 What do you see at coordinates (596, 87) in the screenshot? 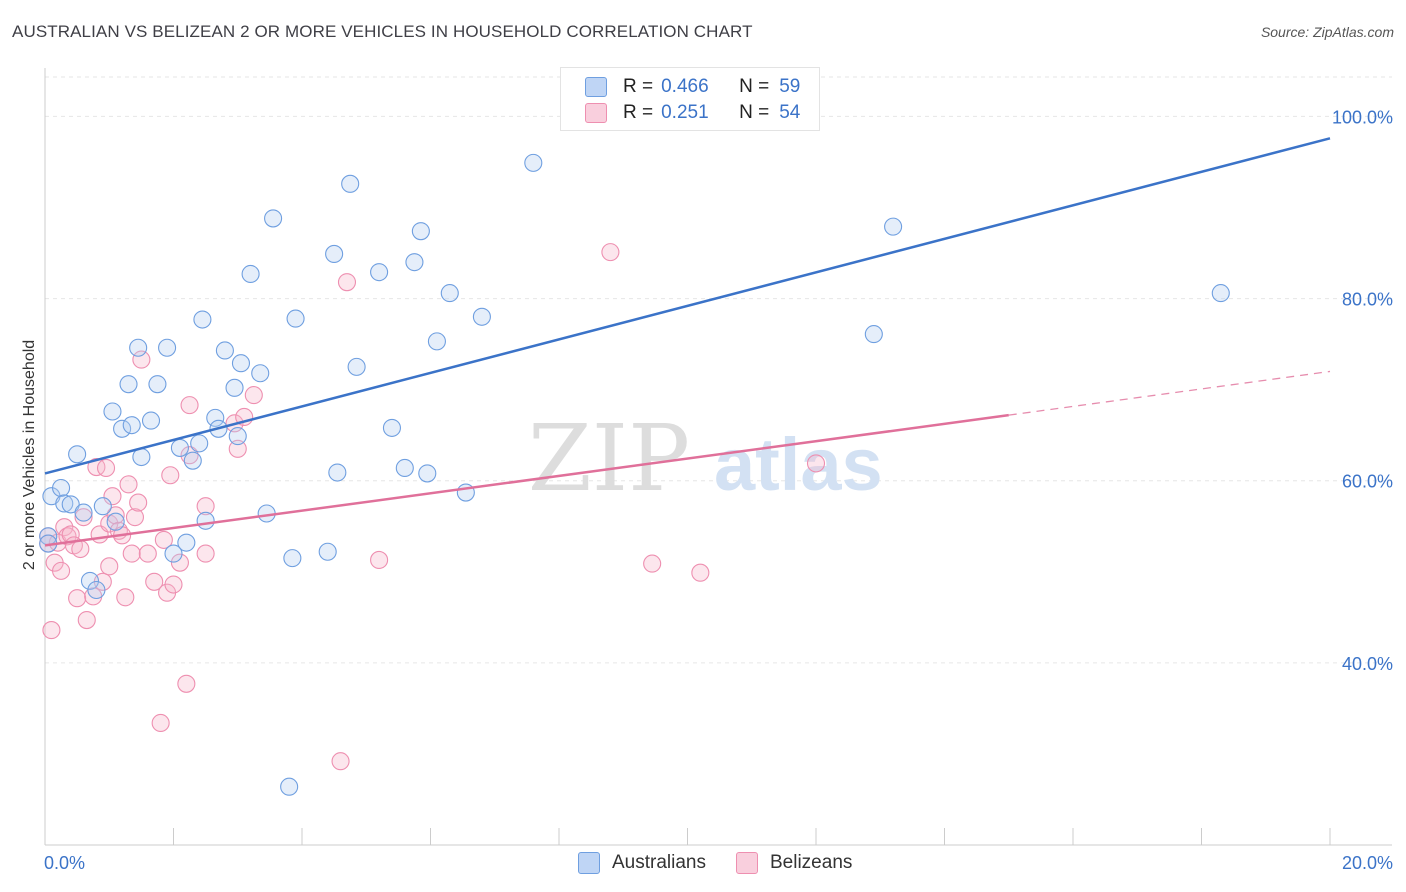
I see `australians-swatch` at bounding box center [596, 87].